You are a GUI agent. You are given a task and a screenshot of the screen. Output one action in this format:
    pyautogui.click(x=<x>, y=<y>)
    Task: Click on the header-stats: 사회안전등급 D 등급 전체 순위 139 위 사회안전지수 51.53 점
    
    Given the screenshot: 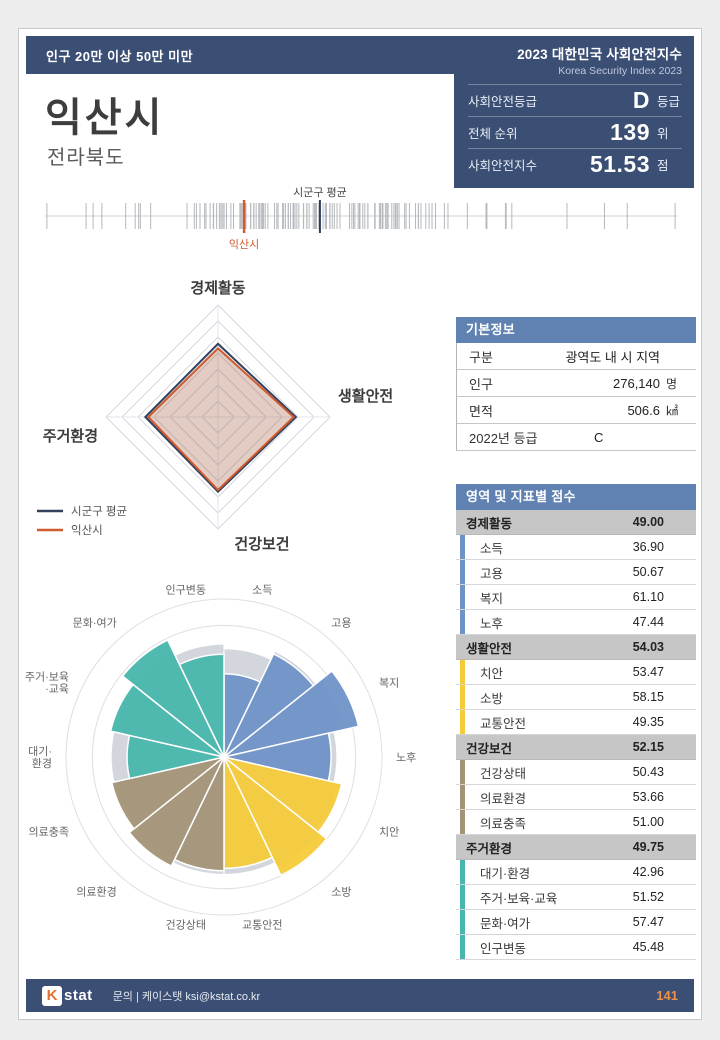 What is the action you would take?
    pyautogui.click(x=575, y=132)
    